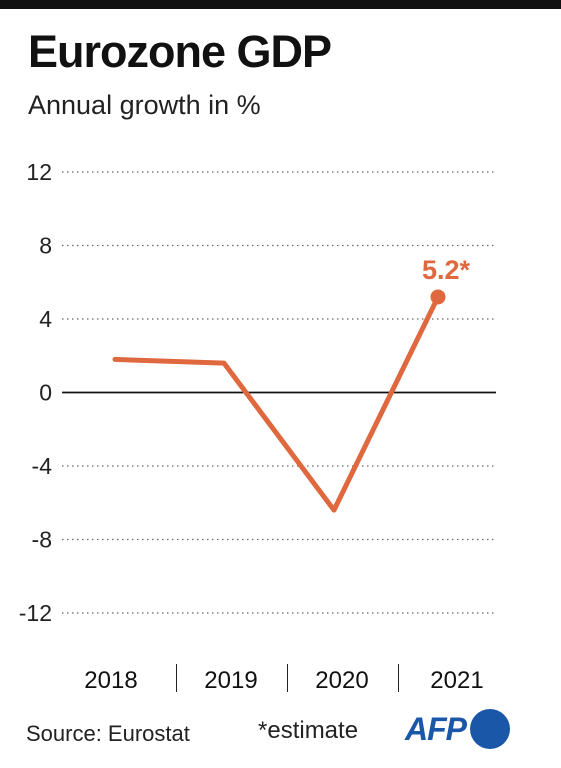 Image resolution: width=561 pixels, height=768 pixels. Describe the element at coordinates (42, 540) in the screenshot. I see `y-tick-label: -8` at that location.